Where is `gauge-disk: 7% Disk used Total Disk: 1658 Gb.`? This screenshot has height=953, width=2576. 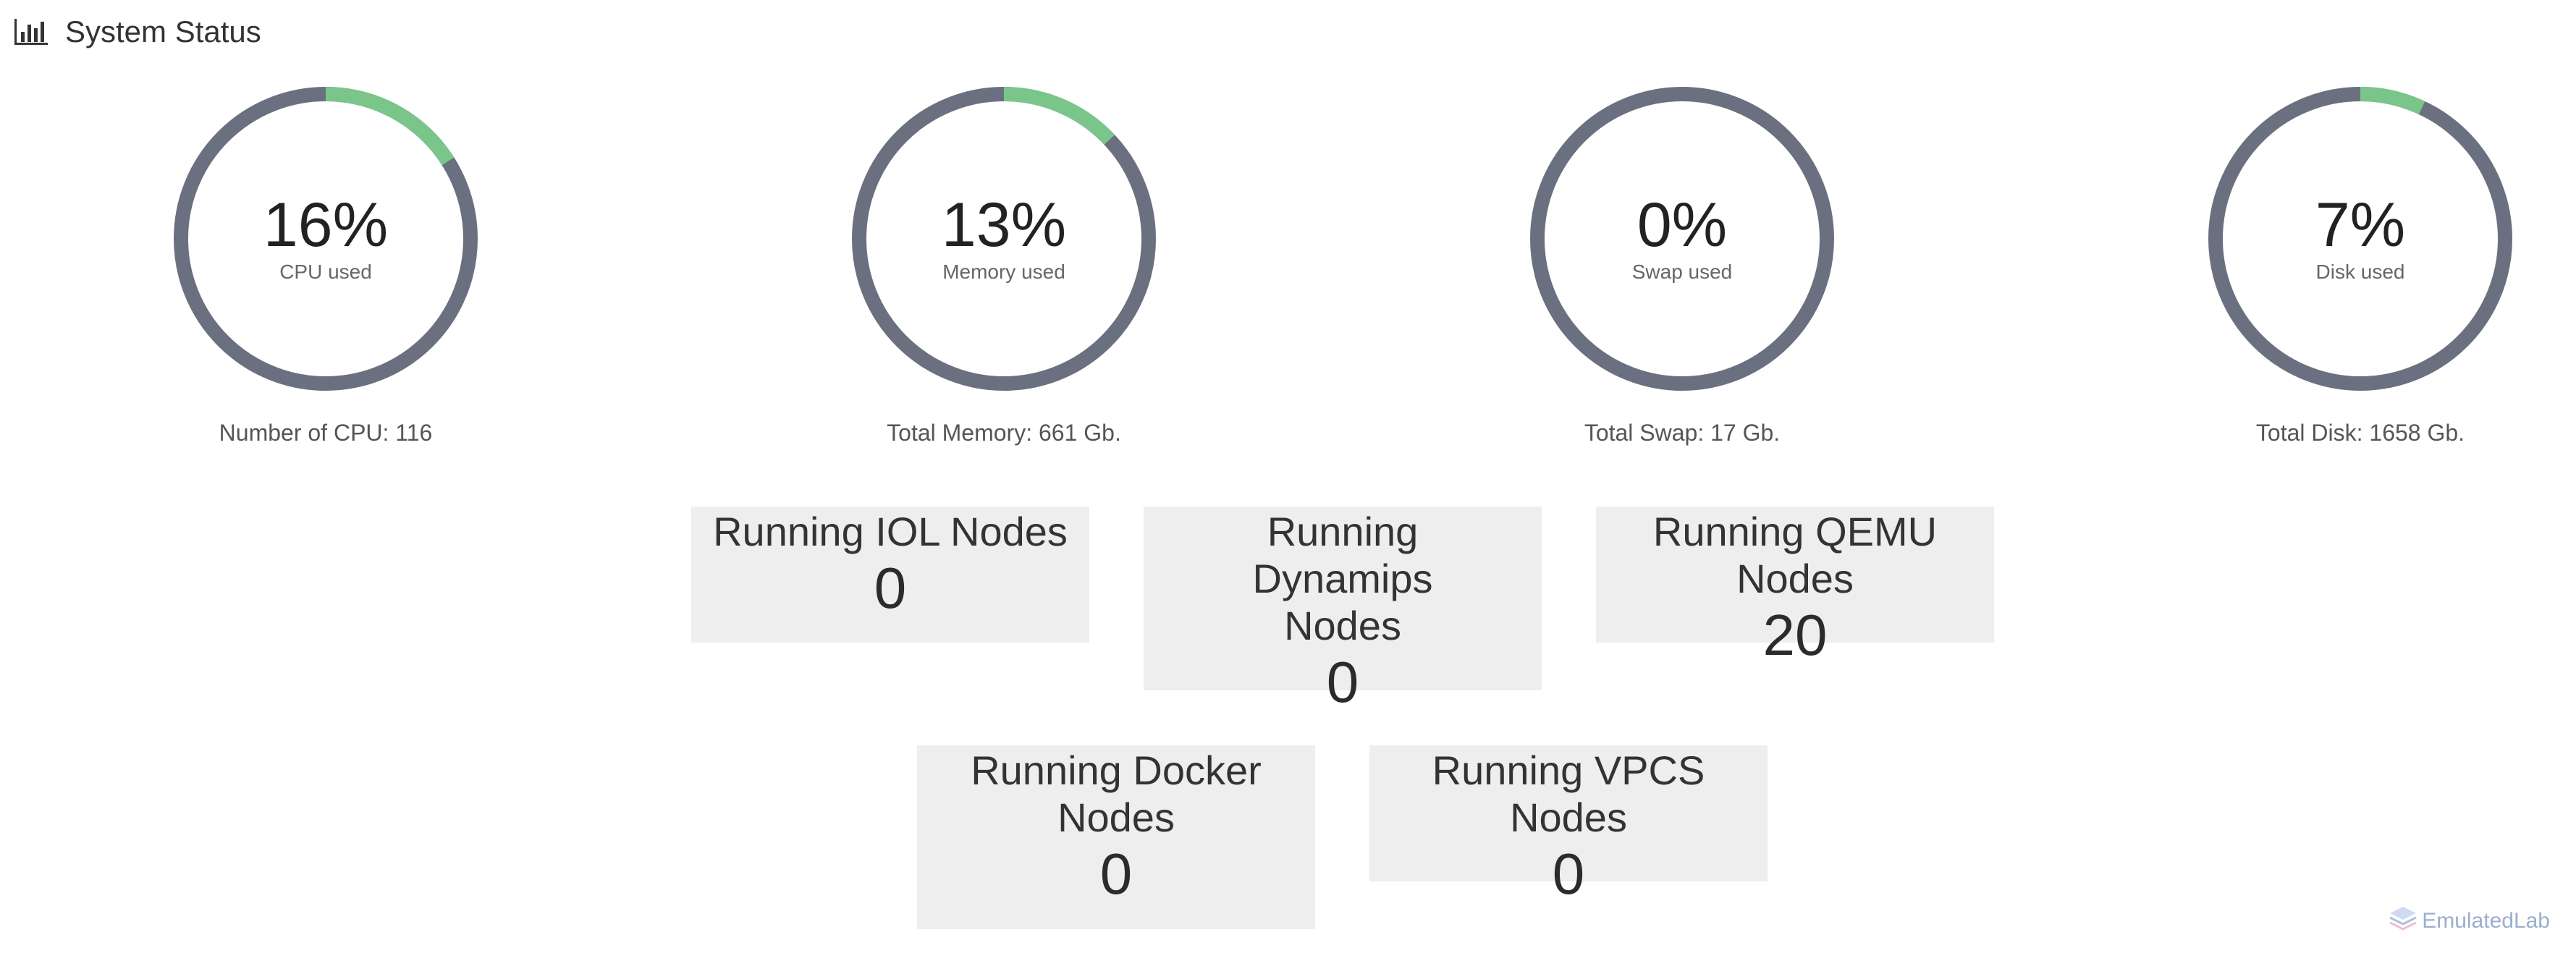
gauge-disk: 7% Disk used Total Disk: 1658 Gb. is located at coordinates (2360, 268).